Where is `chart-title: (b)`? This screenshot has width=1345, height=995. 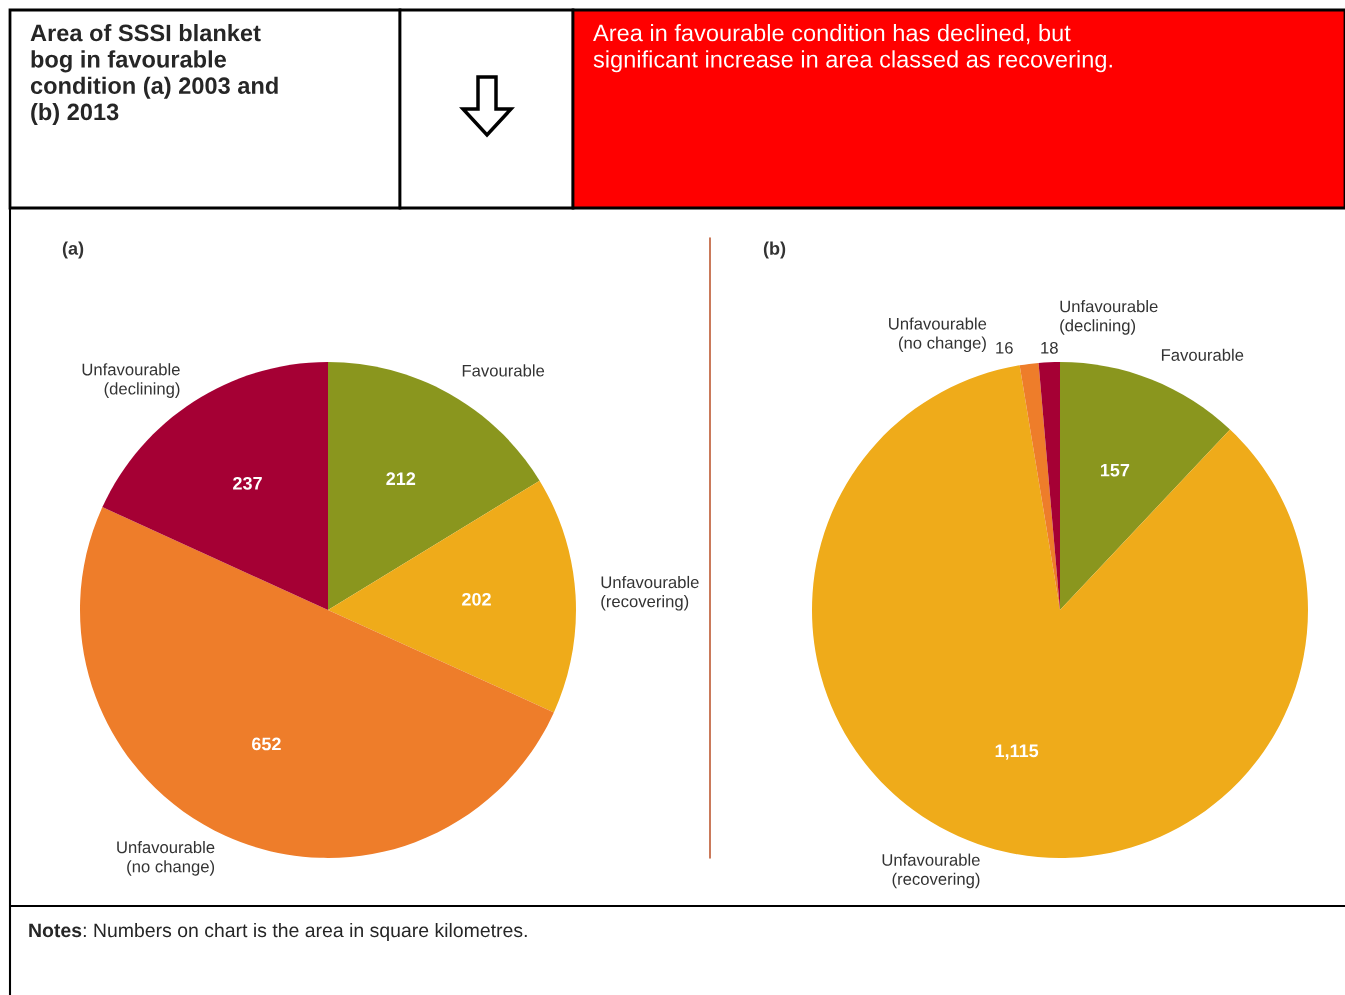 chart-title: (b) is located at coordinates (774, 250).